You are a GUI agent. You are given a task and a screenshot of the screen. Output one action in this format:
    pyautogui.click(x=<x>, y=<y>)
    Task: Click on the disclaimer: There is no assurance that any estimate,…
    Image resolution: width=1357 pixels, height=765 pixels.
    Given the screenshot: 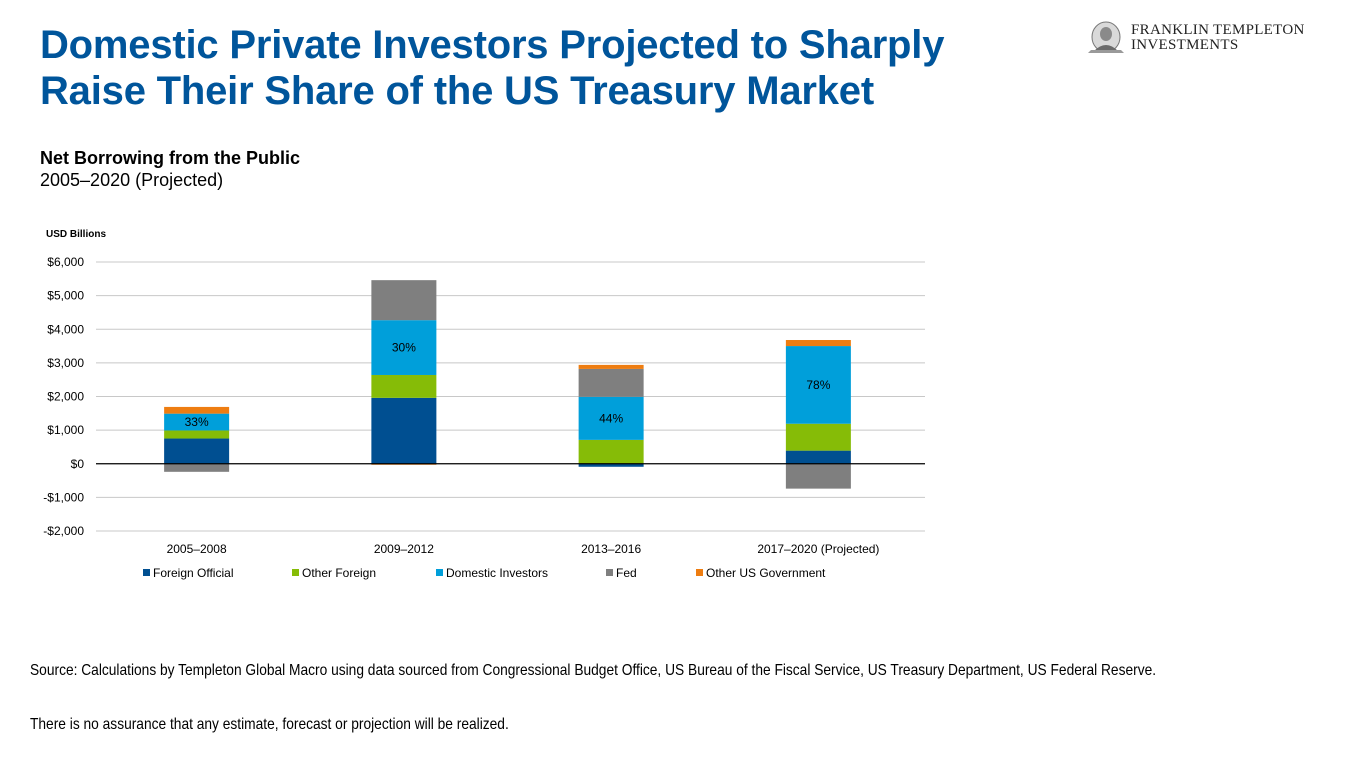 What is the action you would take?
    pyautogui.click(x=269, y=724)
    